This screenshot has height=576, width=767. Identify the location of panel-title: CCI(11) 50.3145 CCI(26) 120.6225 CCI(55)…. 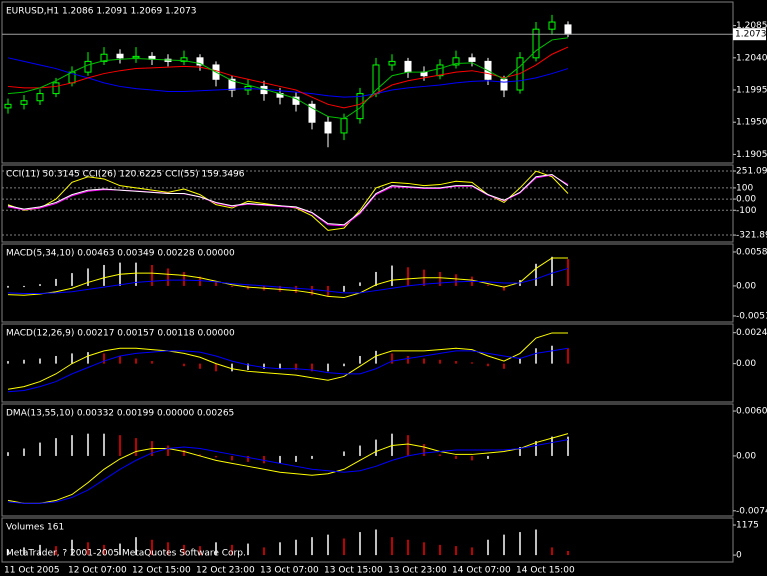
(125, 175).